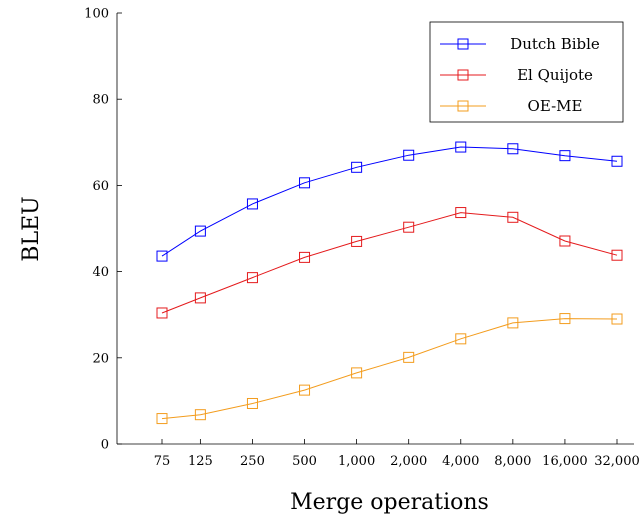  What do you see at coordinates (617, 461) in the screenshot?
I see `x-tick-label: 32,000` at bounding box center [617, 461].